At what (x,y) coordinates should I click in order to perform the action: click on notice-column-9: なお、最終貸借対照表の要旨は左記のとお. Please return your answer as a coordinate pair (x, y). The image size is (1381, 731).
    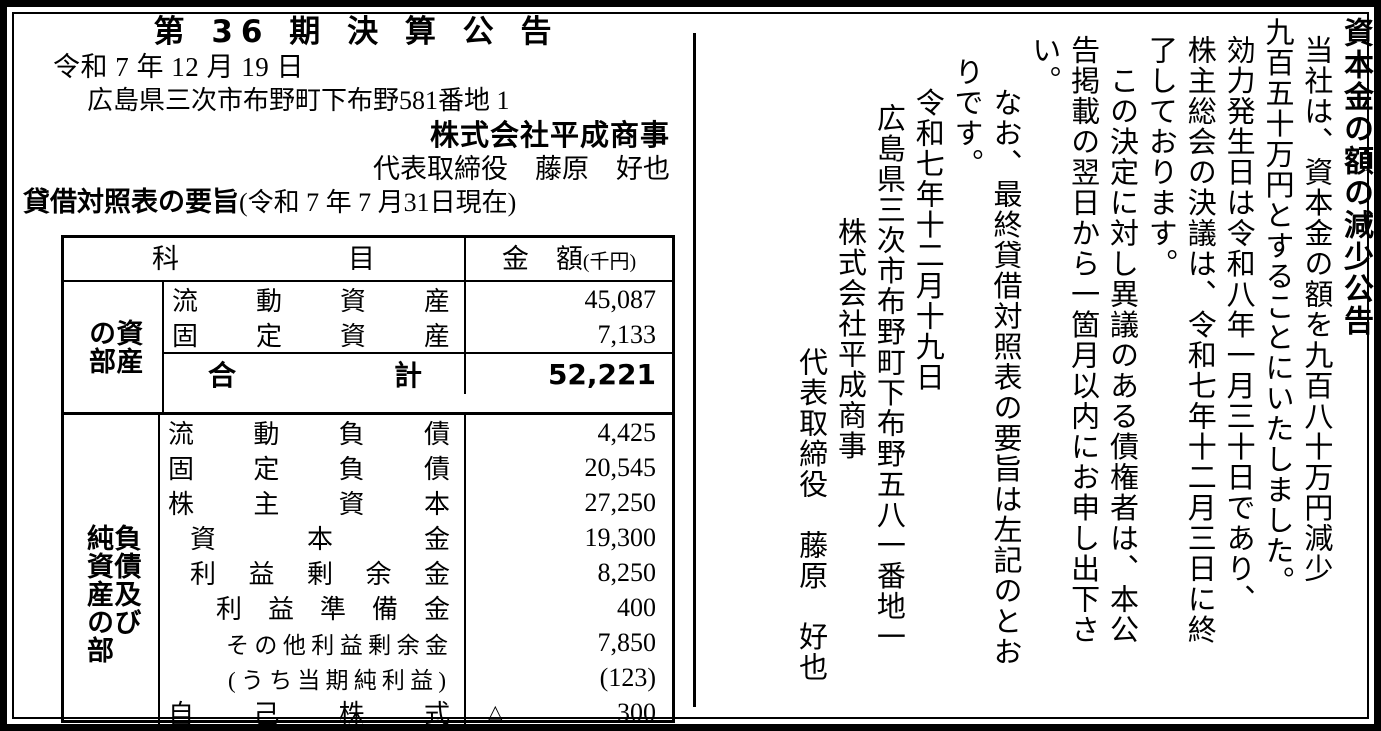
    Looking at the image, I should click on (1004, 362).